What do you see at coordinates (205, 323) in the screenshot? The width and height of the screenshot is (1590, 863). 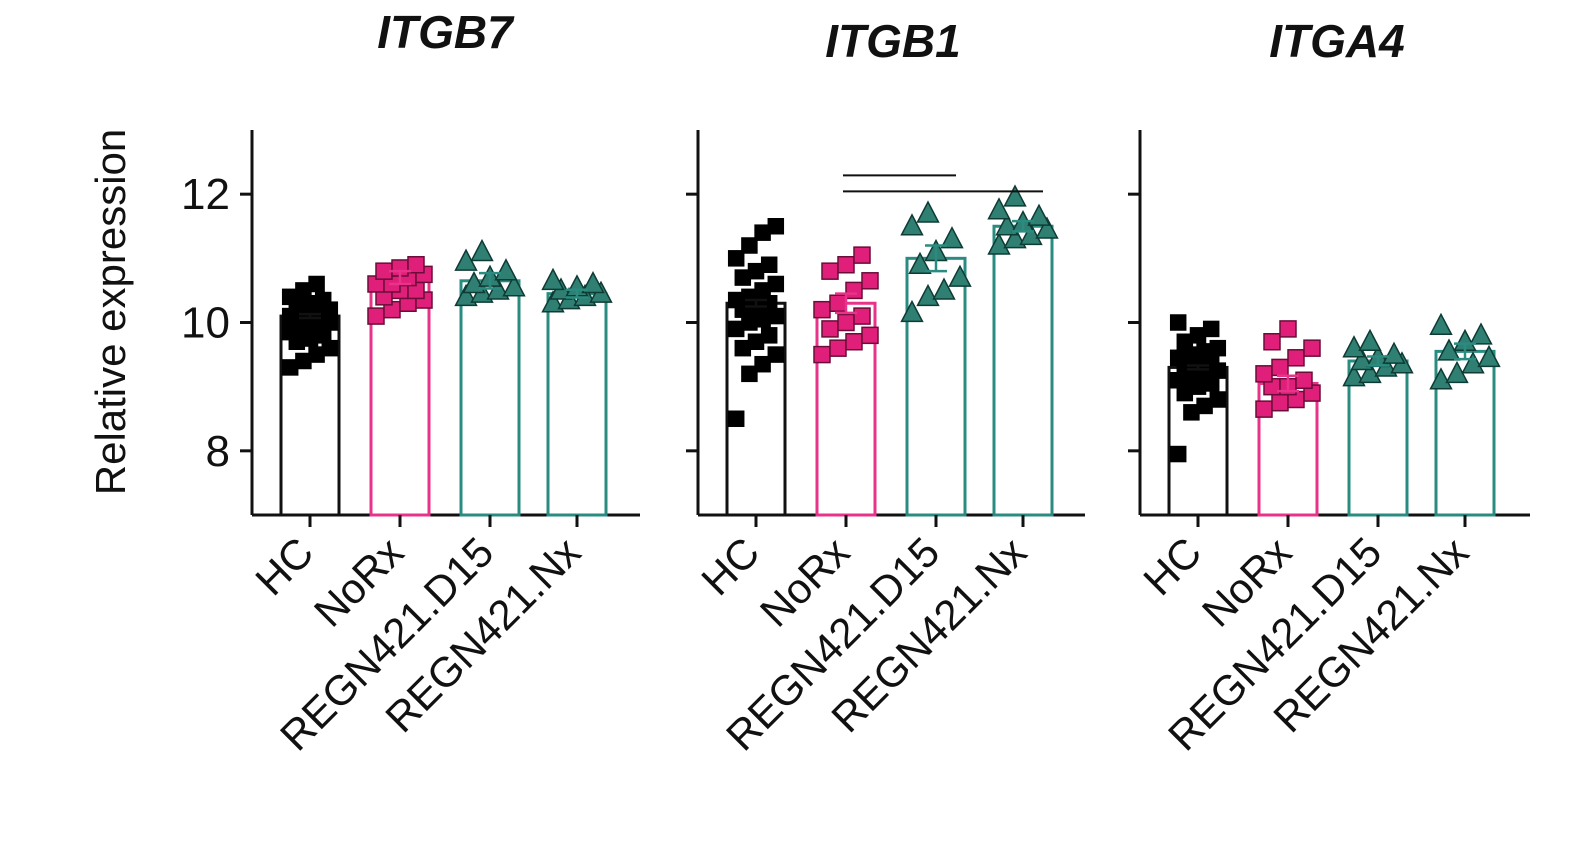 I see `y-tick-label: 10` at bounding box center [205, 323].